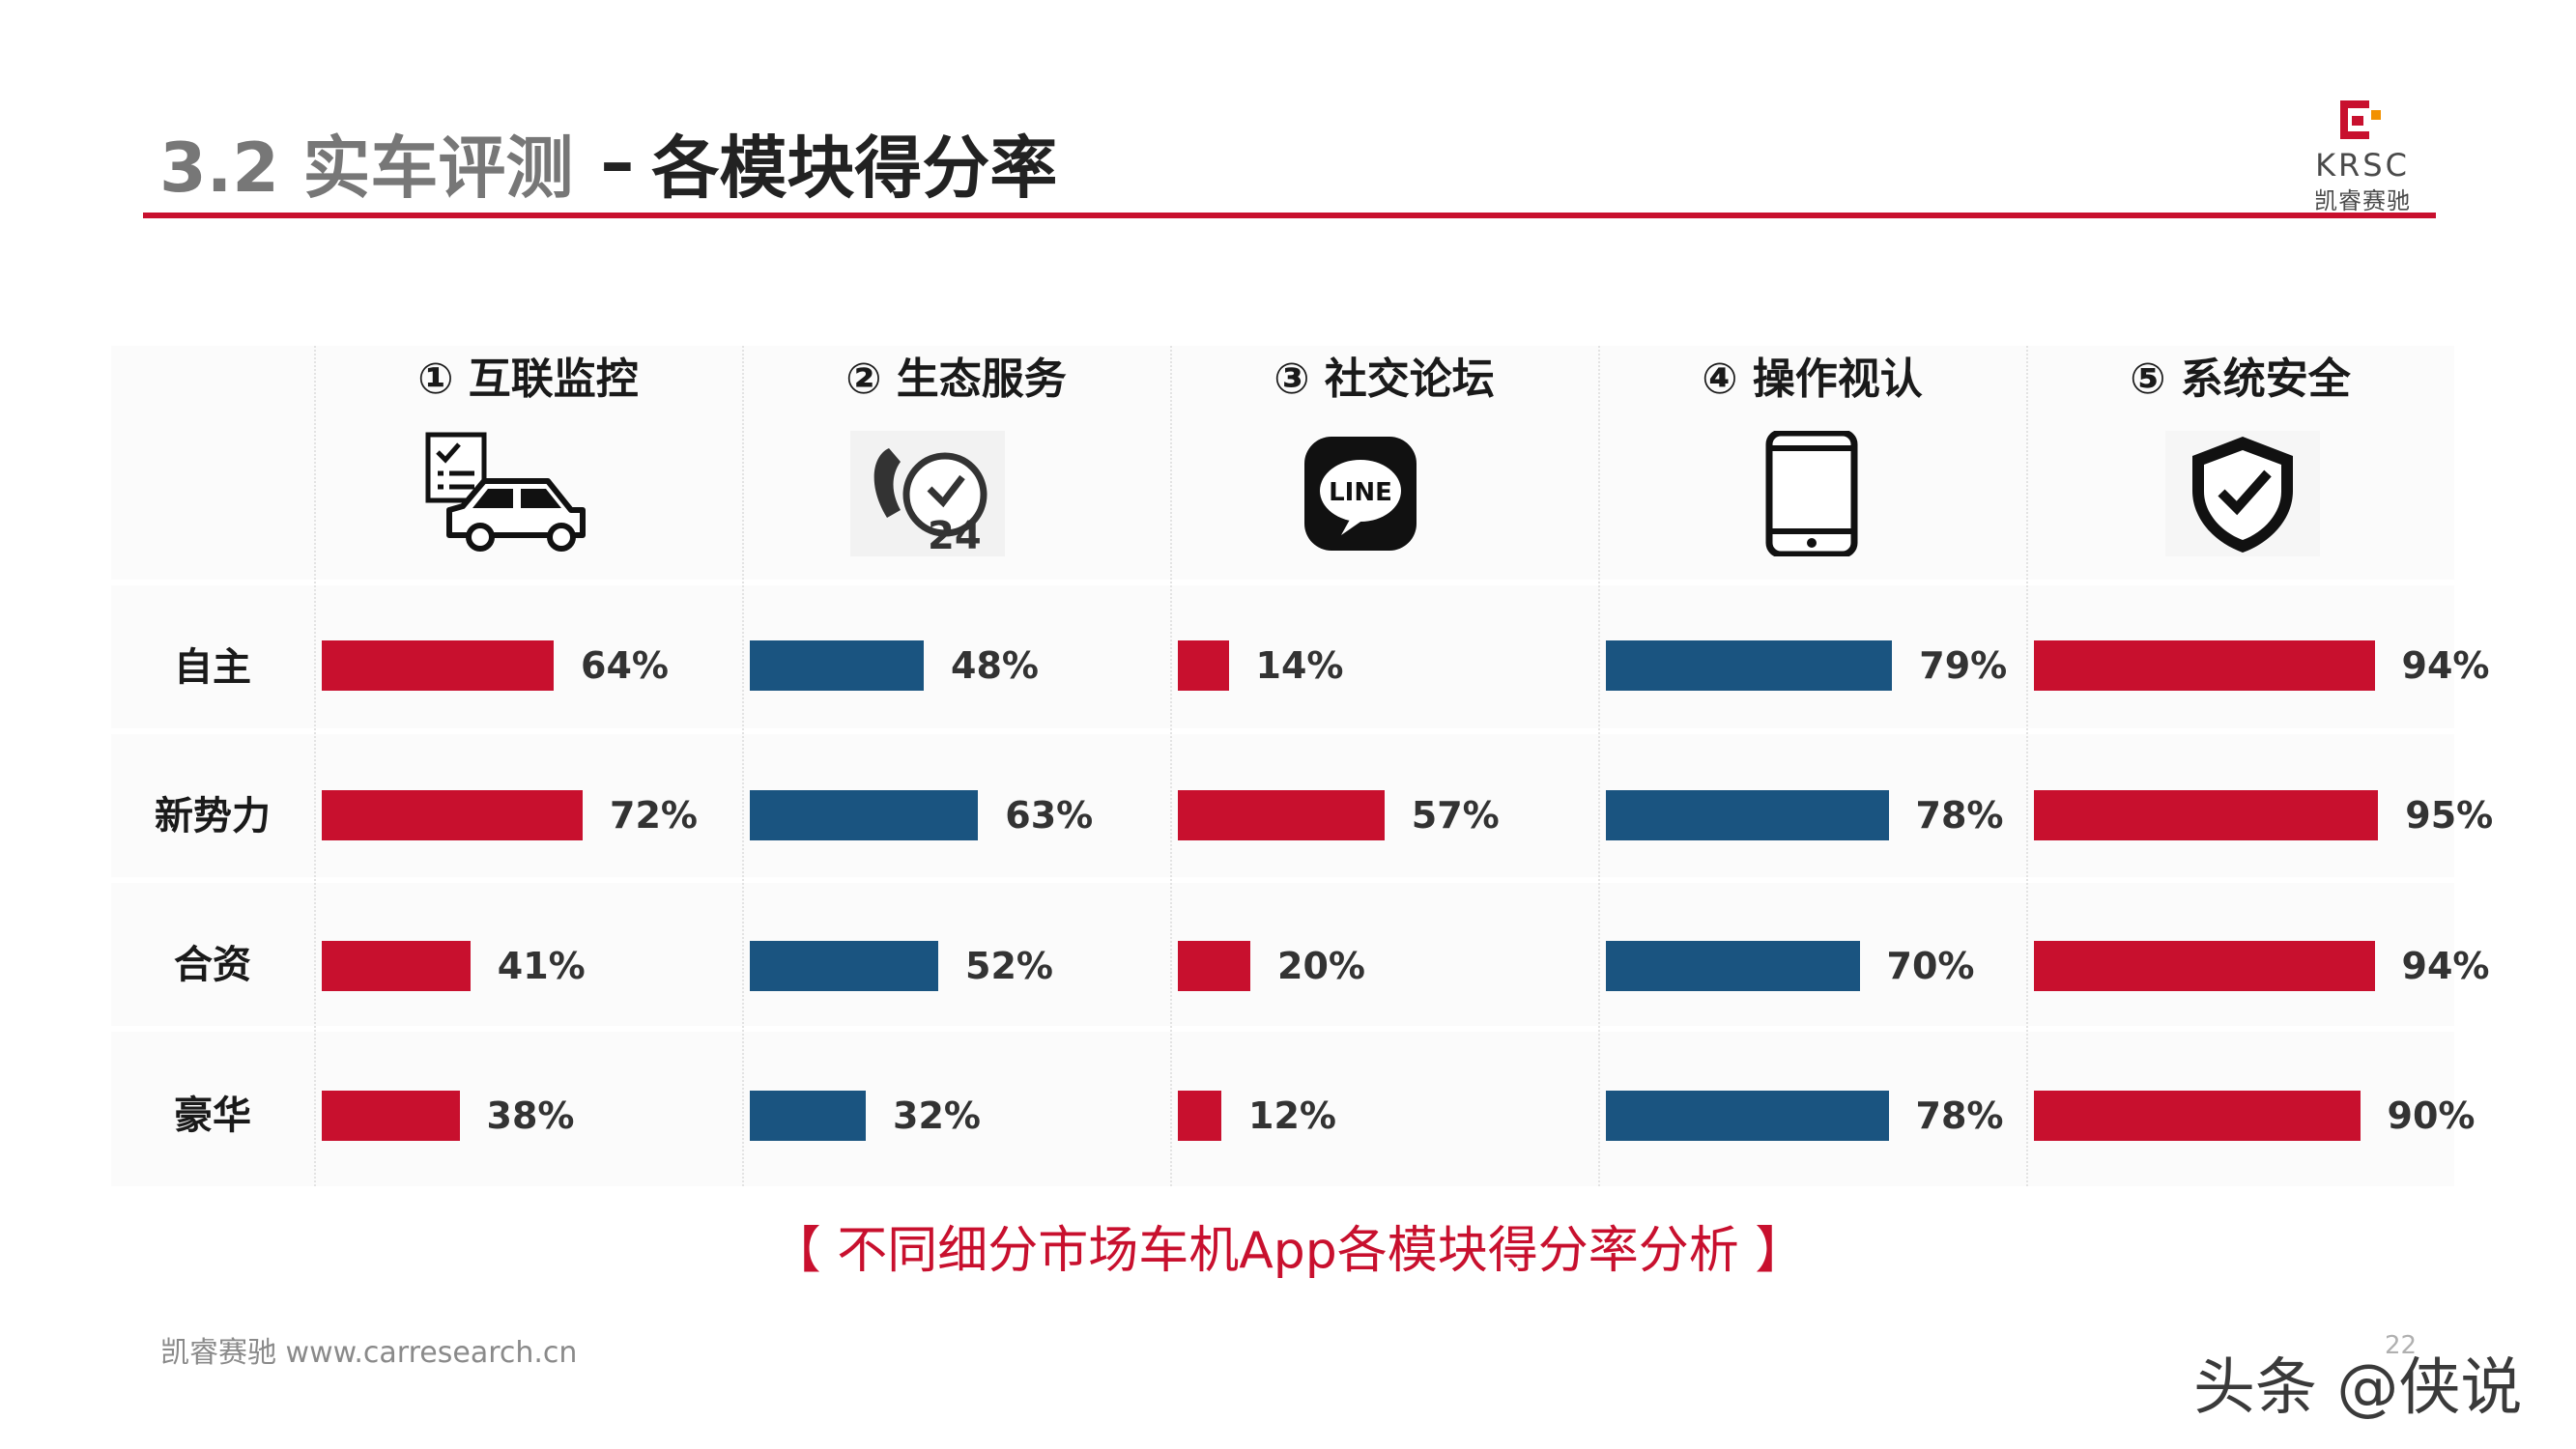 The width and height of the screenshot is (2576, 1449). I want to click on bar-value-label-5-3: 94%, so click(2445, 966).